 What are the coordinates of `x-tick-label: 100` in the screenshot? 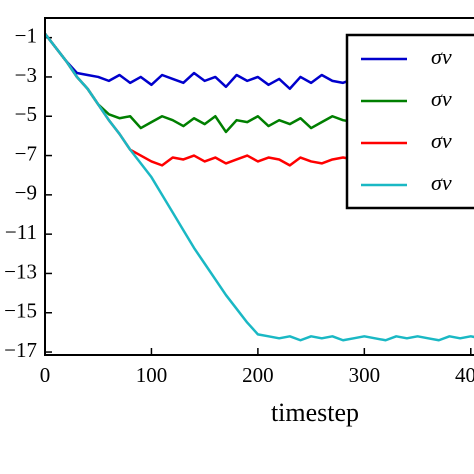 It's located at (152, 375).